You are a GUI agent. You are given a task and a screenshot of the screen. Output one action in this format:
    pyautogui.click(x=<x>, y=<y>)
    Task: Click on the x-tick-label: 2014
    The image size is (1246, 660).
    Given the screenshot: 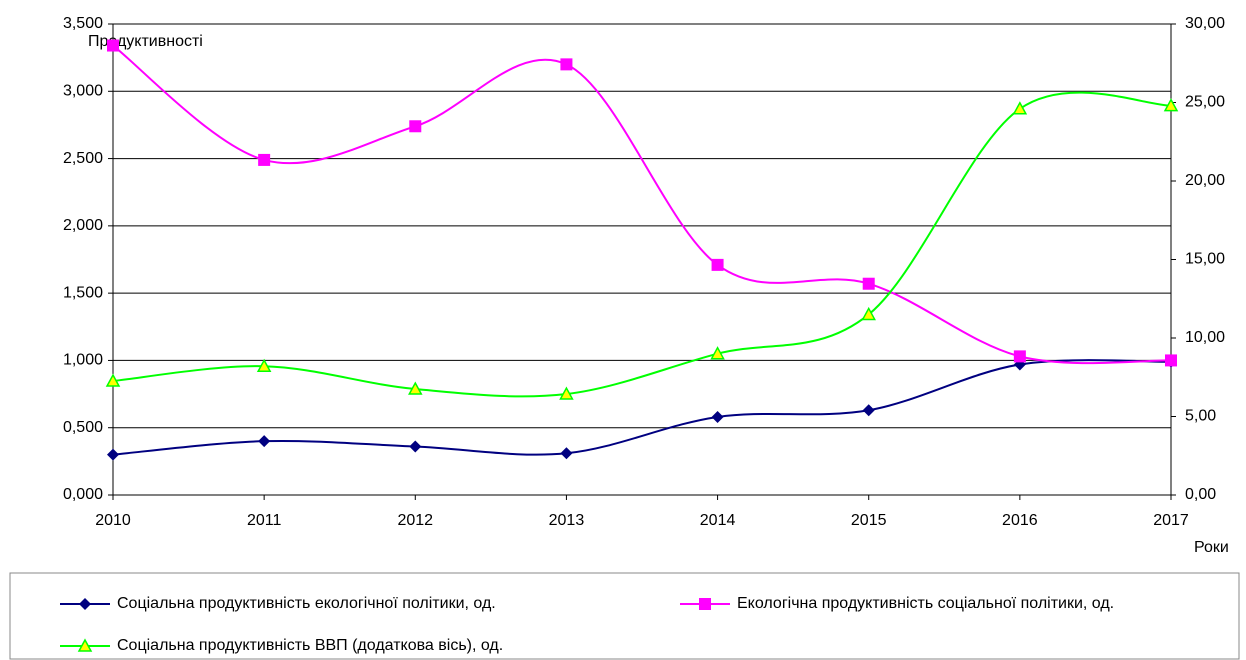 What is the action you would take?
    pyautogui.click(x=718, y=520)
    